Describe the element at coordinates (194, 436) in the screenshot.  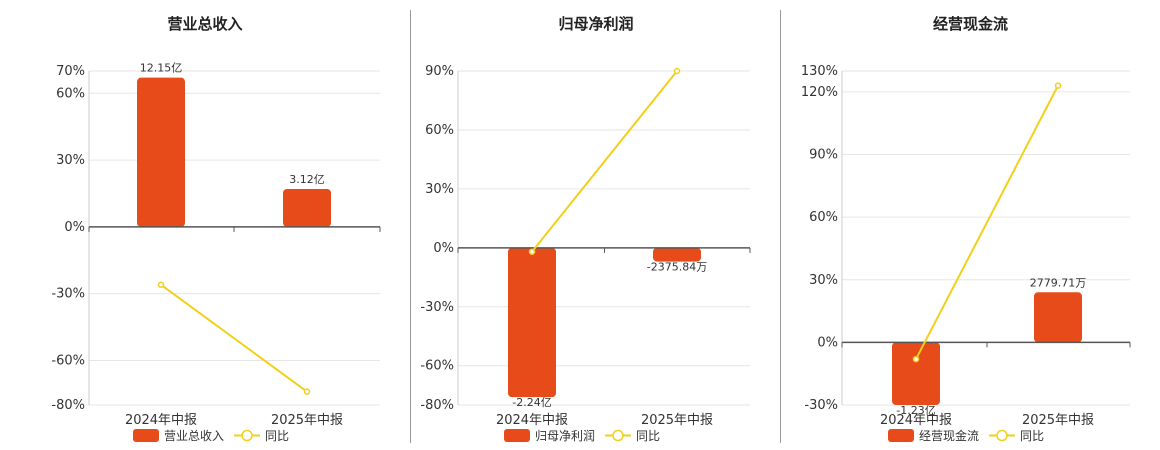
I see `legend-label-bar: 营业总收入` at that location.